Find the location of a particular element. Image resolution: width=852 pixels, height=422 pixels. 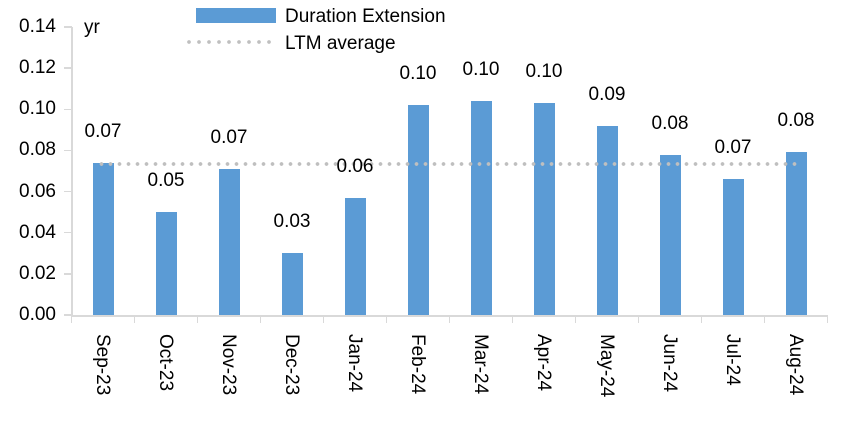

y-axis-tick-label: 0.04 is located at coordinates (37, 232).